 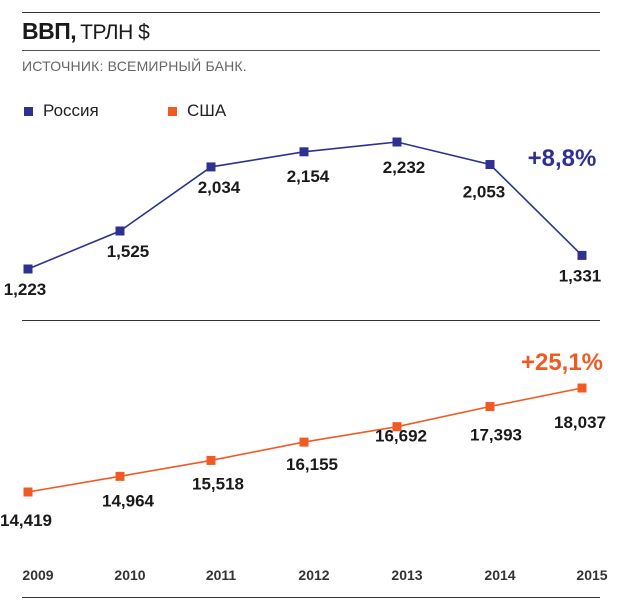 I want to click on legend-item-russia: Россия, so click(x=61, y=111).